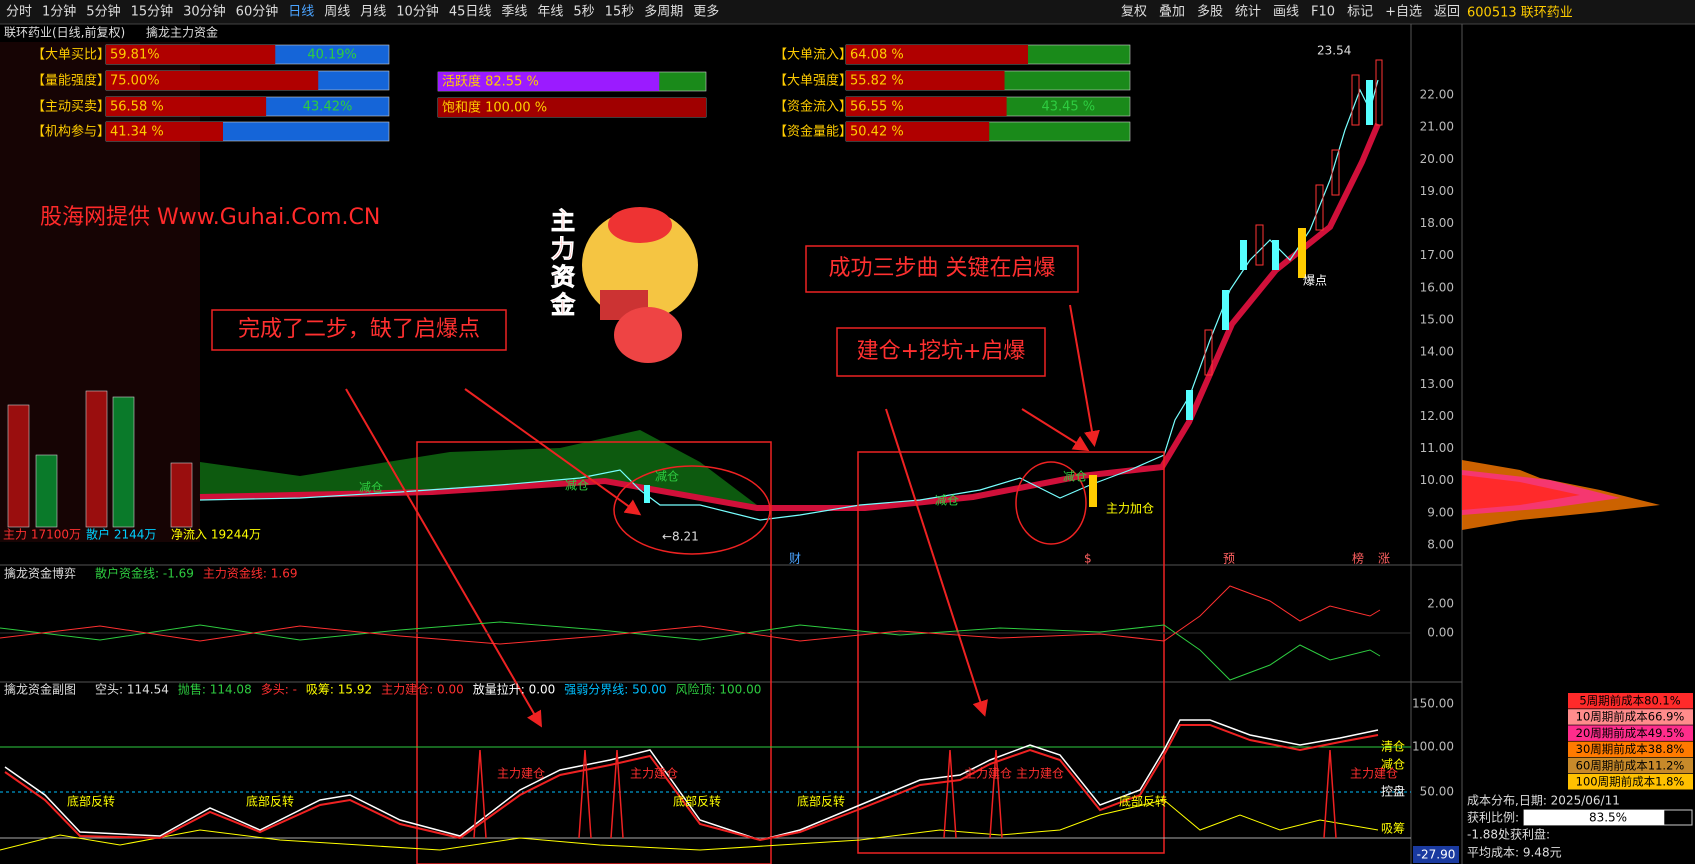 The height and width of the screenshot is (864, 1695). Describe the element at coordinates (121, 534) in the screenshot. I see `flow-label: 散户 2144万` at that location.